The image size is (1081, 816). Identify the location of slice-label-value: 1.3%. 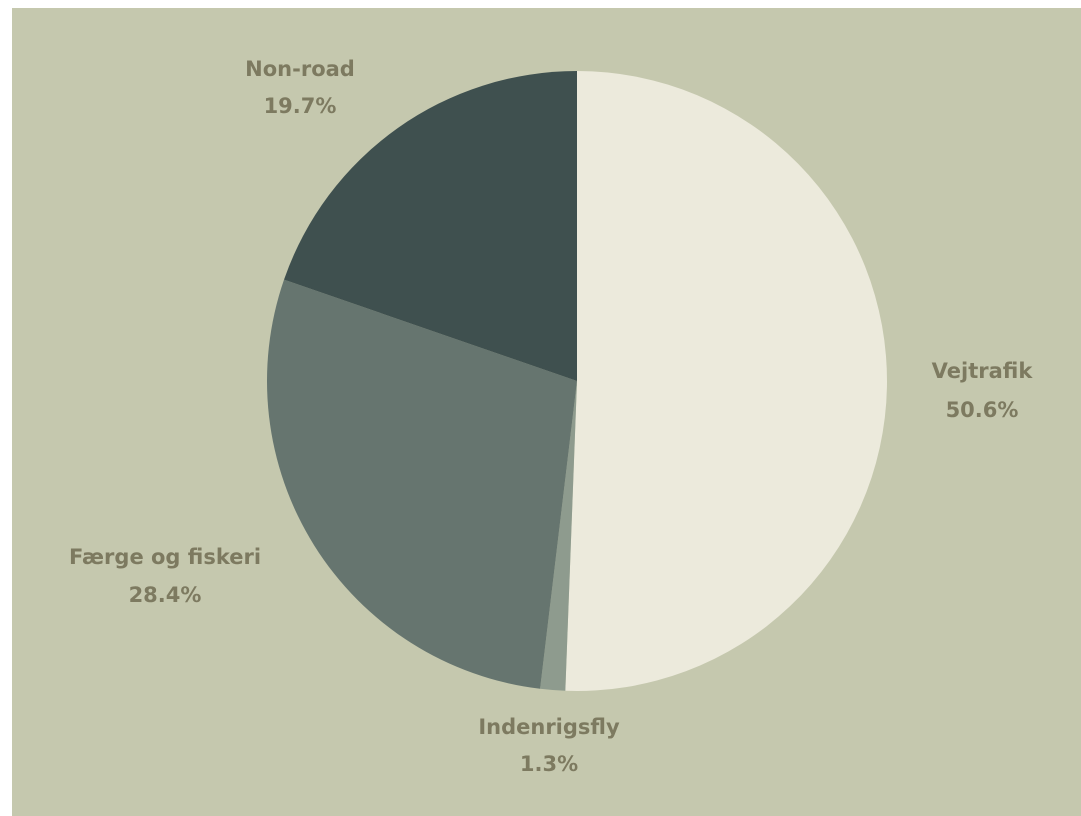
(549, 764).